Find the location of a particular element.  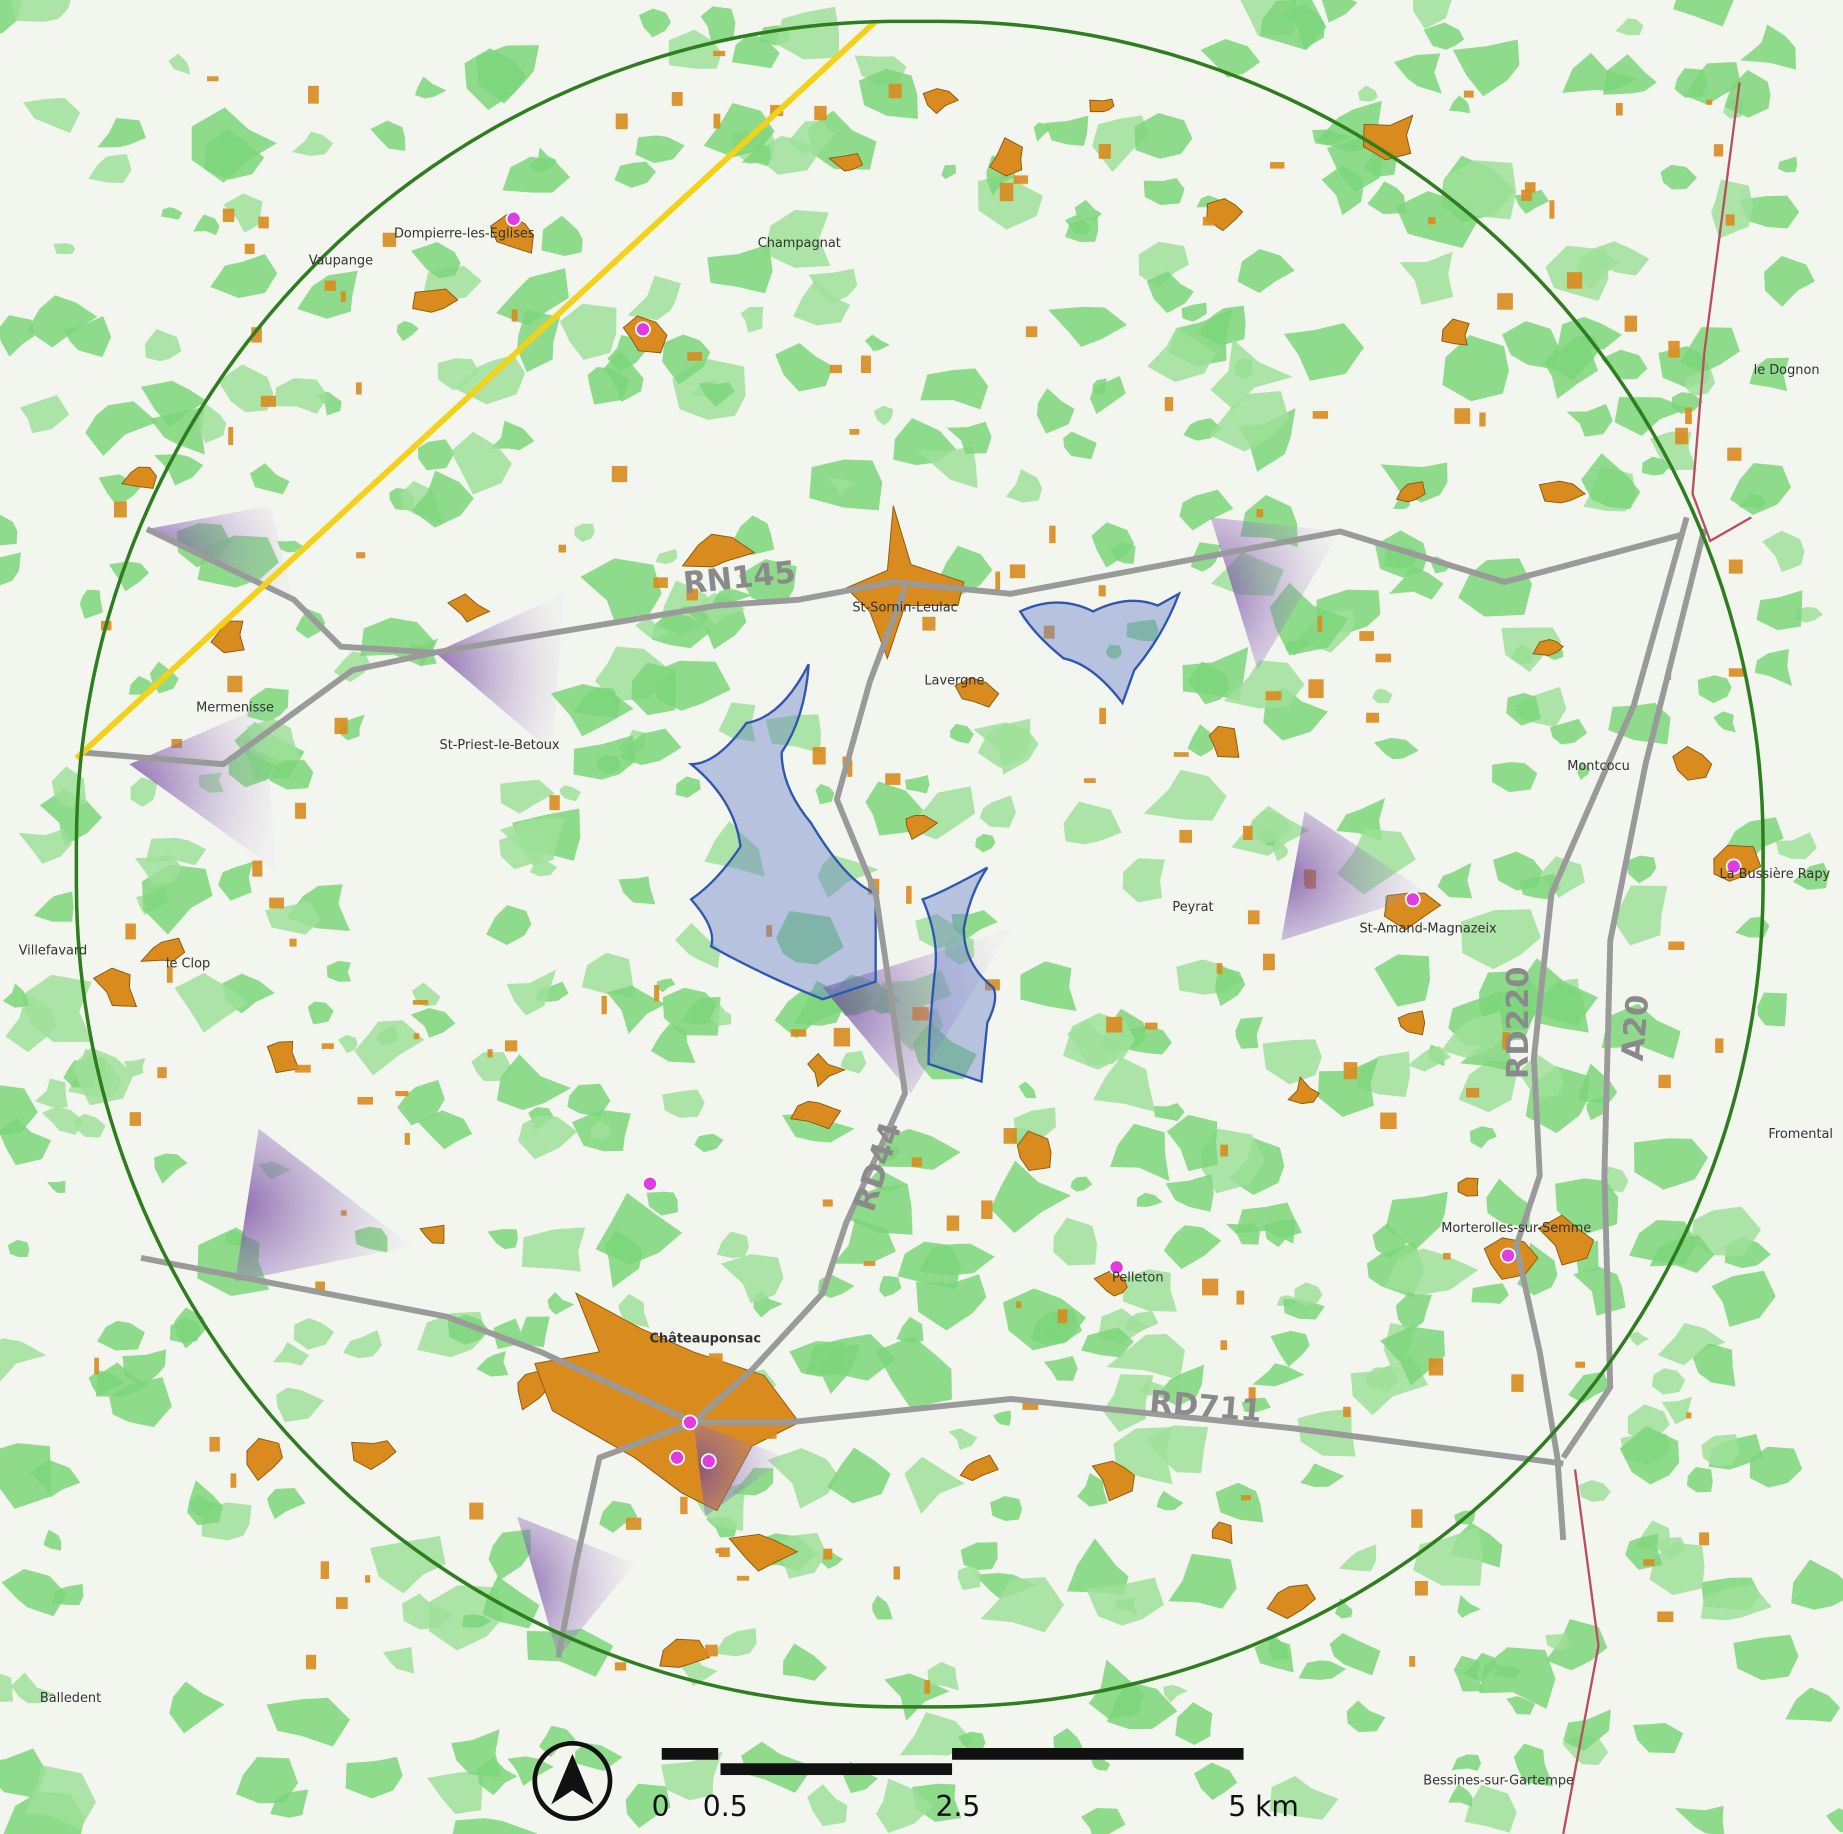

road-label: A20 is located at coordinates (1636, 1027).